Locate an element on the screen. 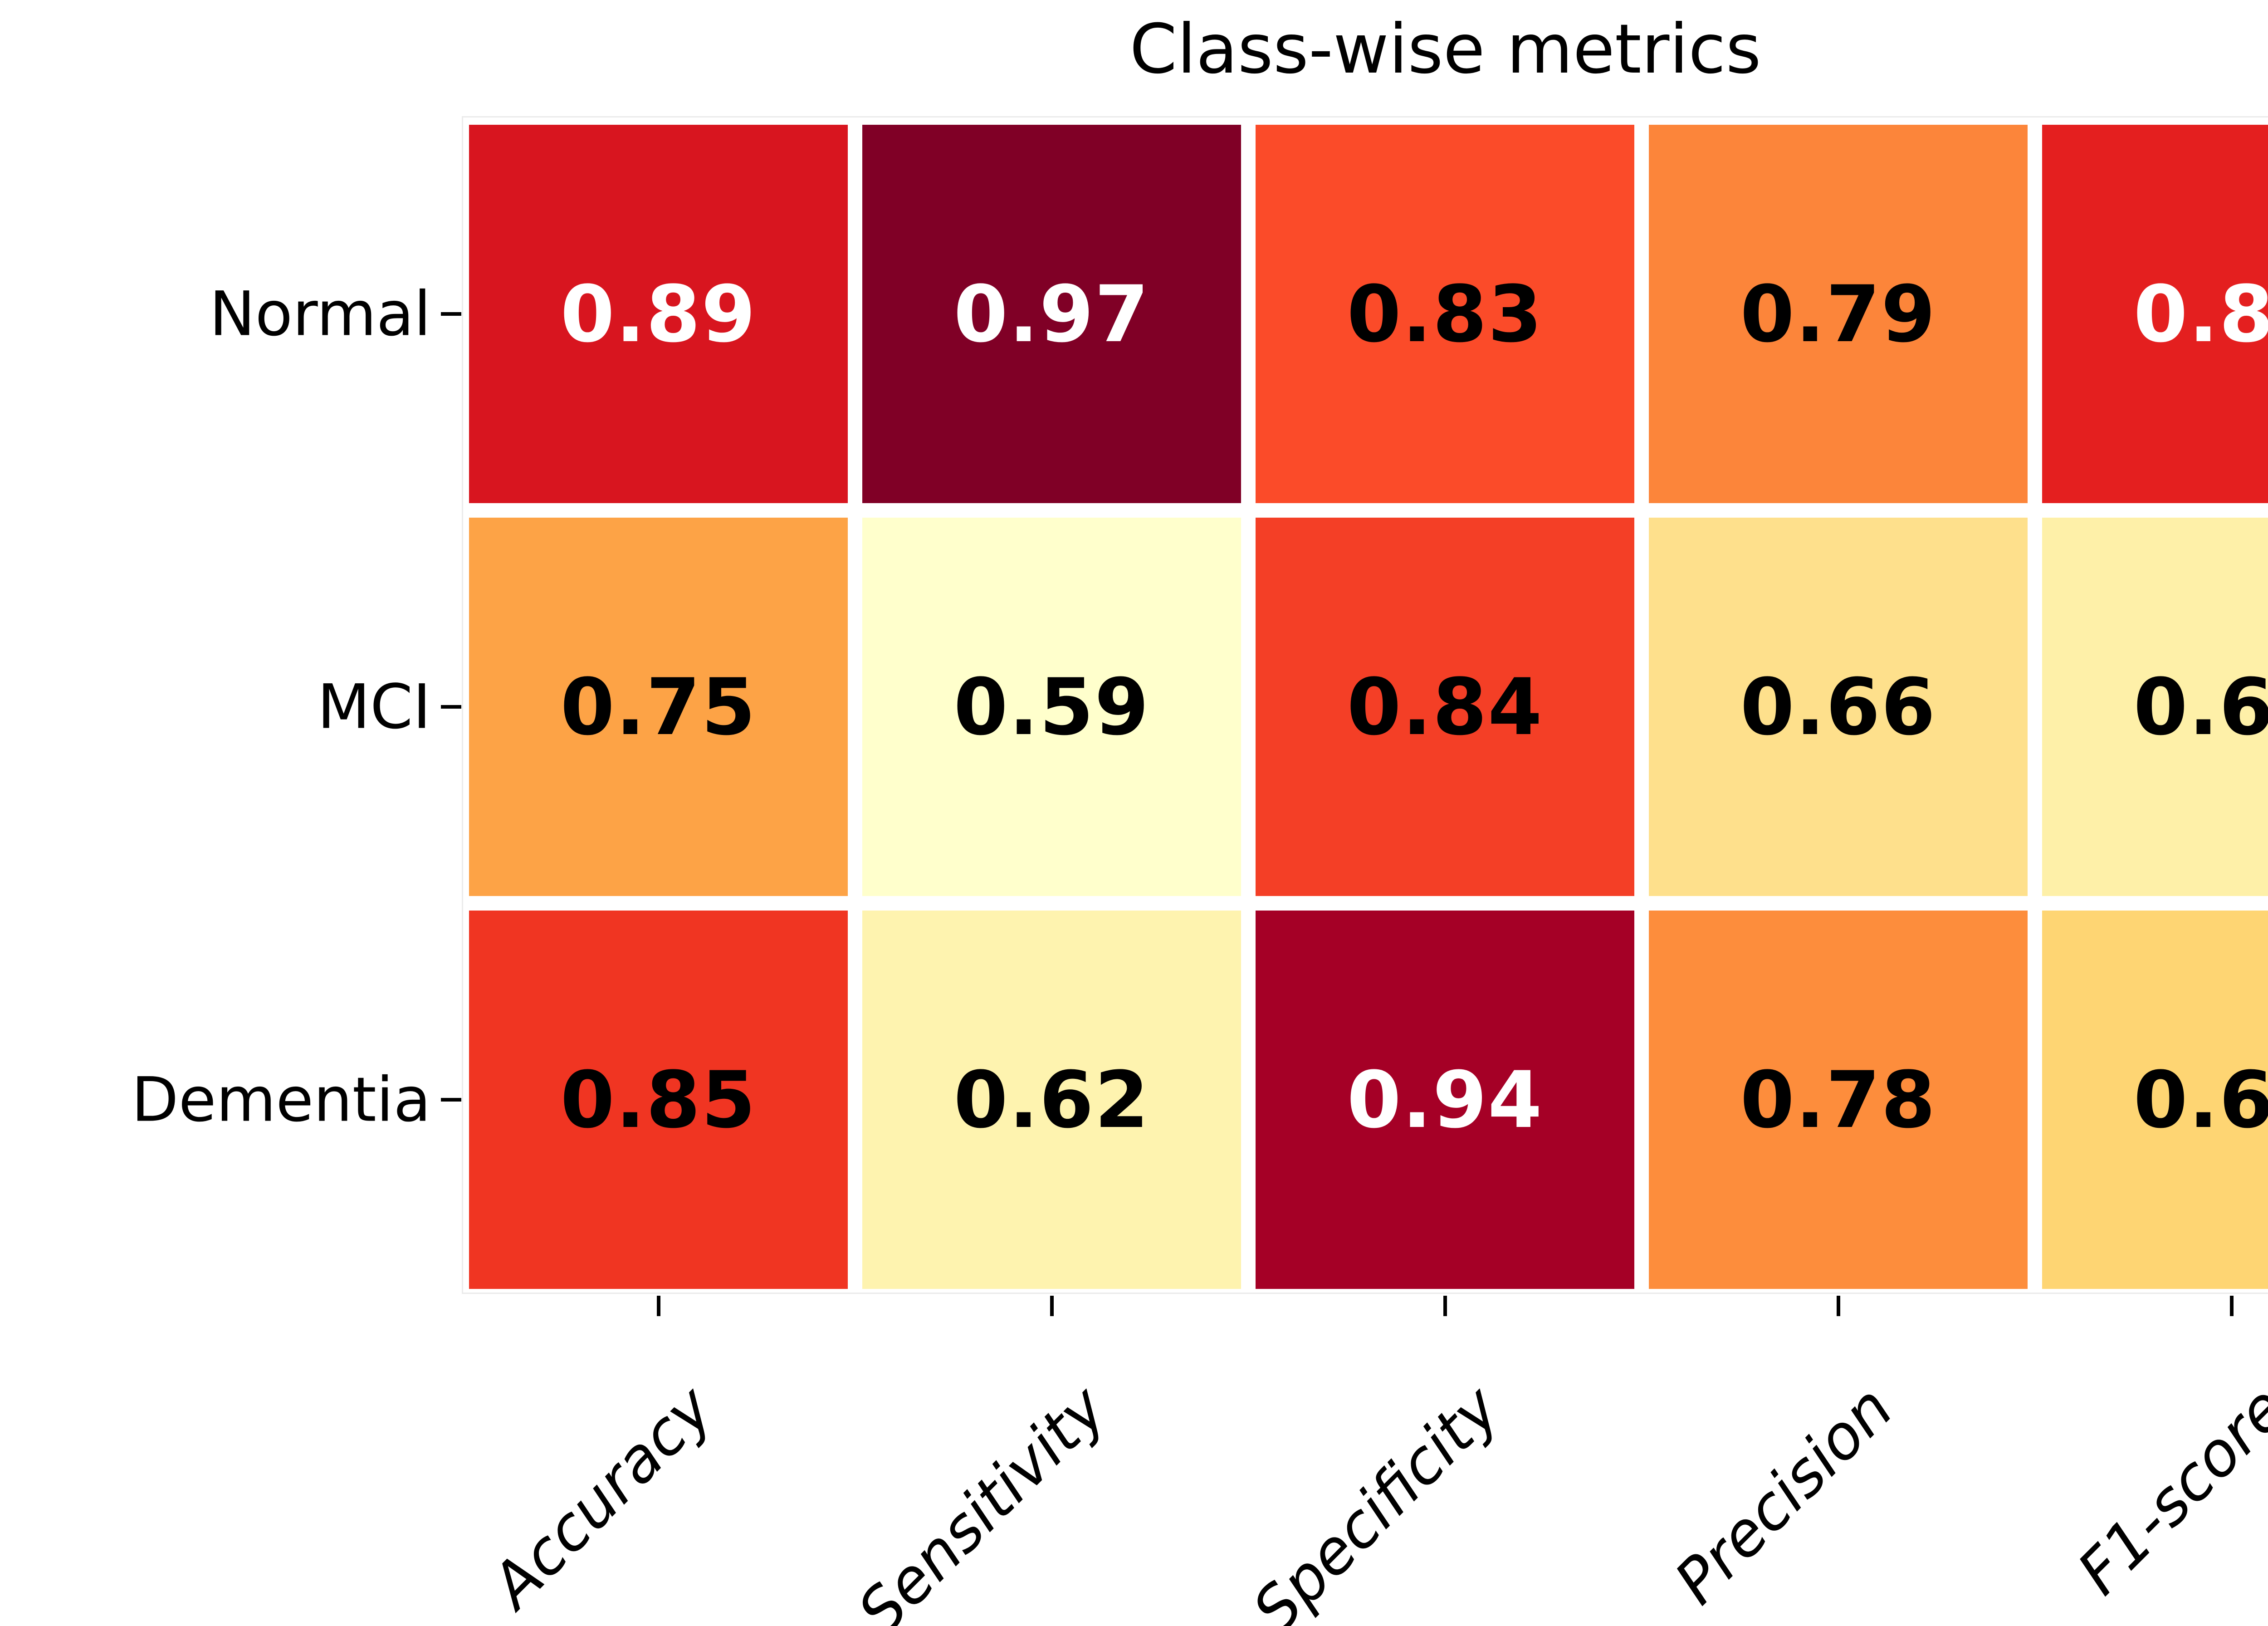 Image resolution: width=2268 pixels, height=1626 pixels. row-label-mci: MCI is located at coordinates (374, 707).